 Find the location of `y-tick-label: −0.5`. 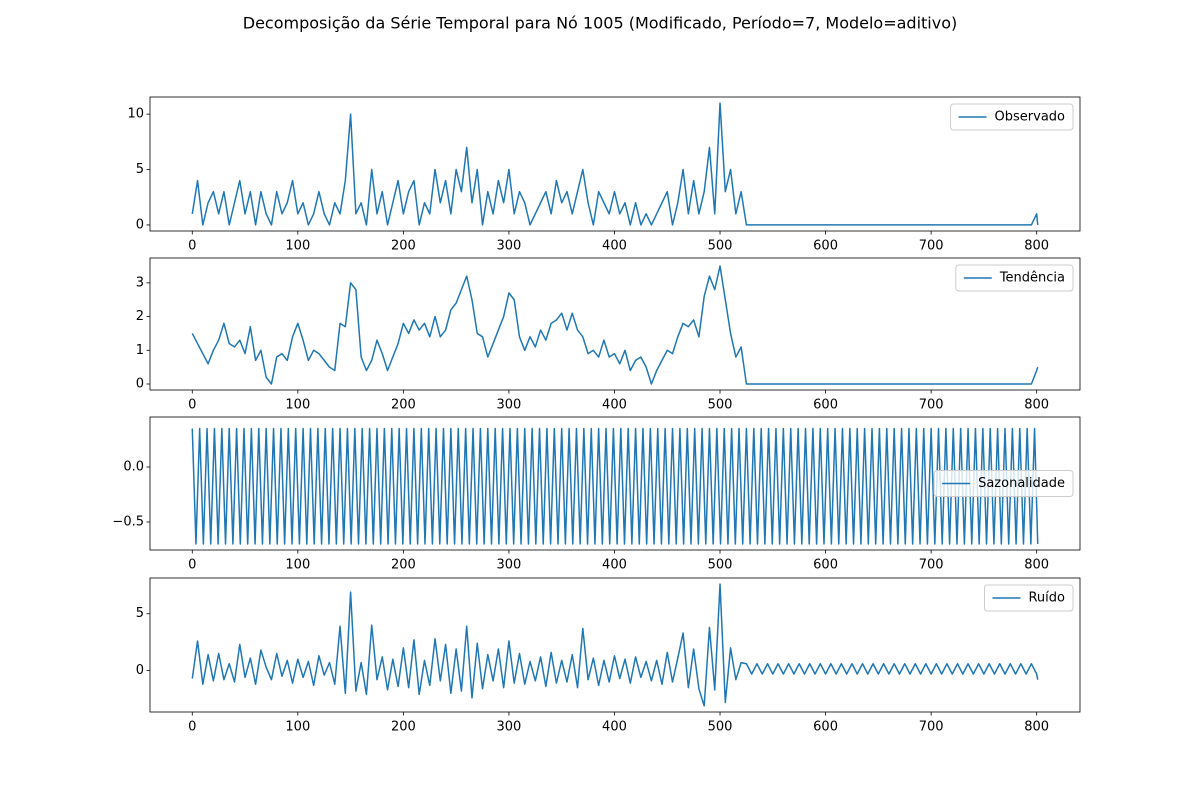

y-tick-label: −0.5 is located at coordinates (128, 521).